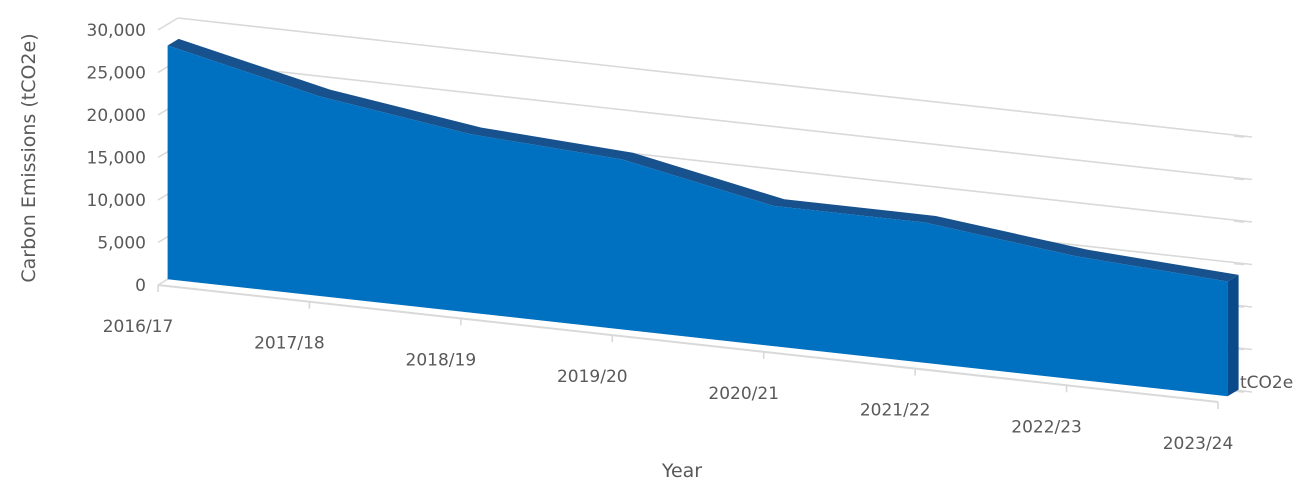 The width and height of the screenshot is (1302, 487). I want to click on x-tick-label: 2022/23, so click(1046, 427).